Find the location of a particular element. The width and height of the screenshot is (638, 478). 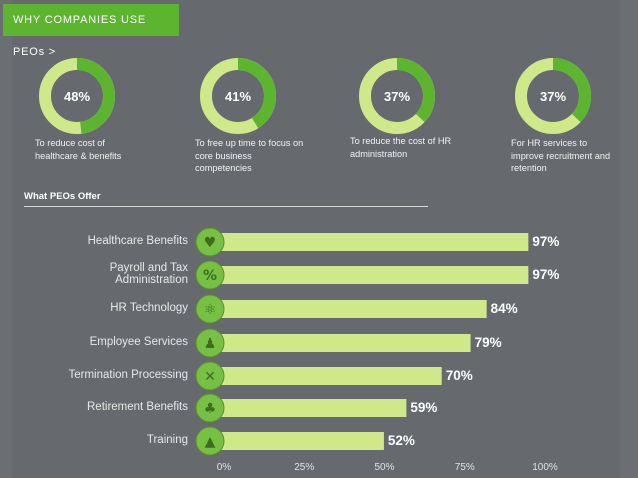

category-label: Payroll and Tax Administration is located at coordinates (148, 274).